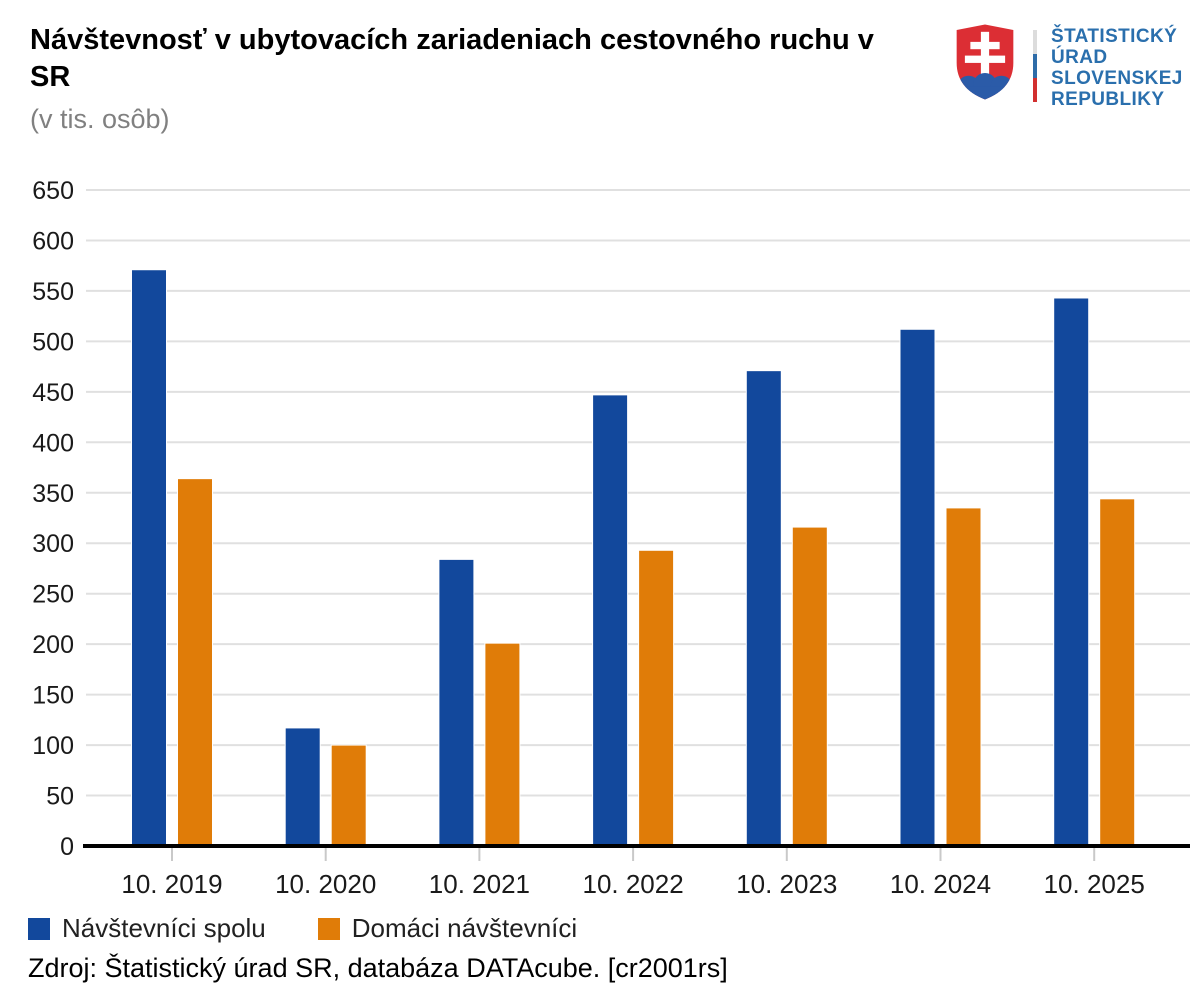  What do you see at coordinates (53, 544) in the screenshot?
I see `y-axis-tick-label: 300` at bounding box center [53, 544].